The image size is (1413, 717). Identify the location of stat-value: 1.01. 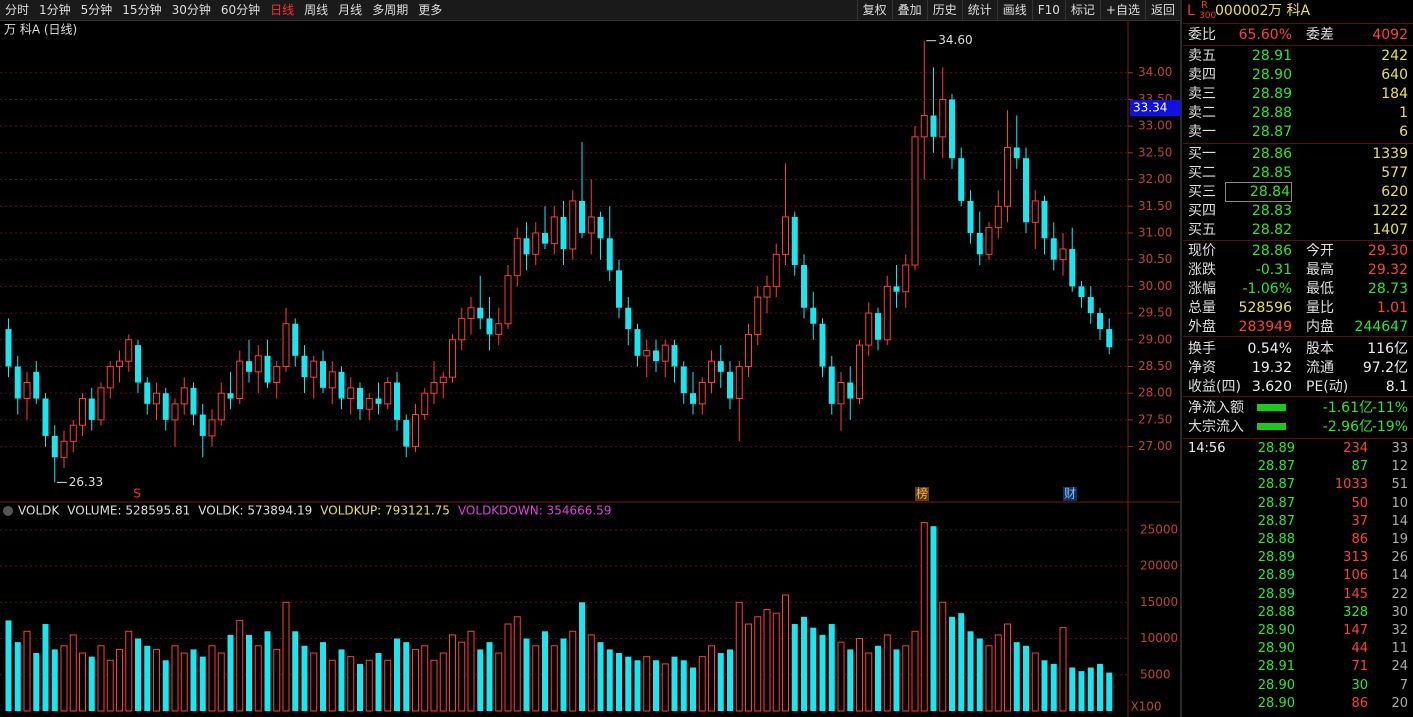
(1392, 308).